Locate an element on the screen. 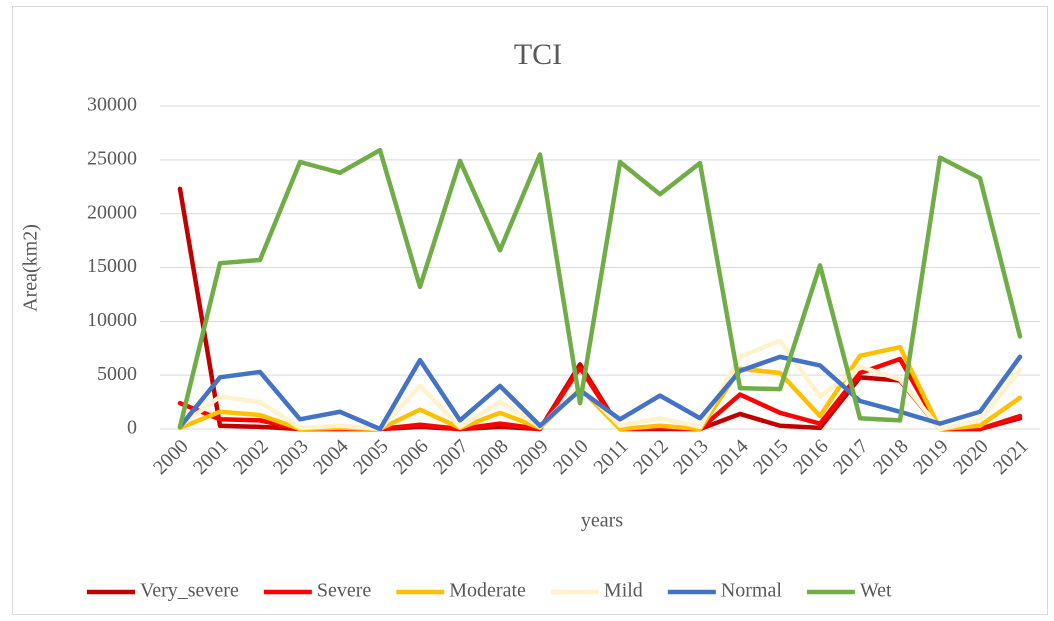 This screenshot has height=621, width=1054. x-axis-label: years is located at coordinates (602, 521).